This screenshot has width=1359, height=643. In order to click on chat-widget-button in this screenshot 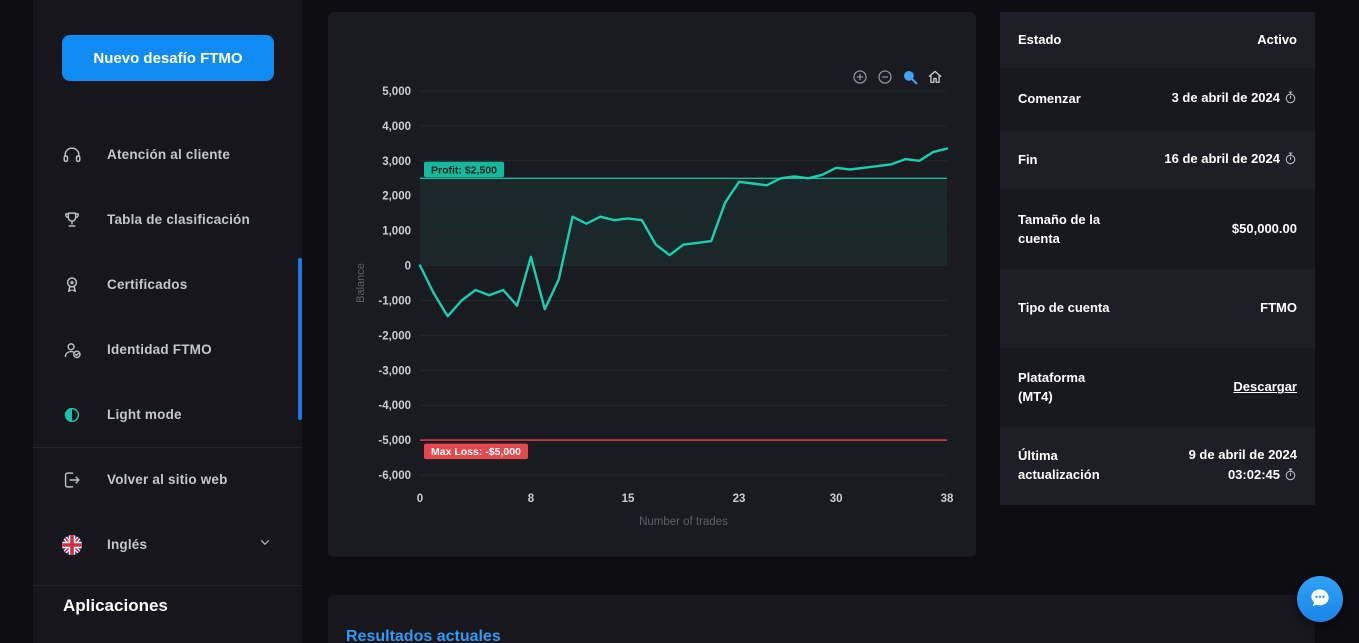, I will do `click(1320, 599)`.